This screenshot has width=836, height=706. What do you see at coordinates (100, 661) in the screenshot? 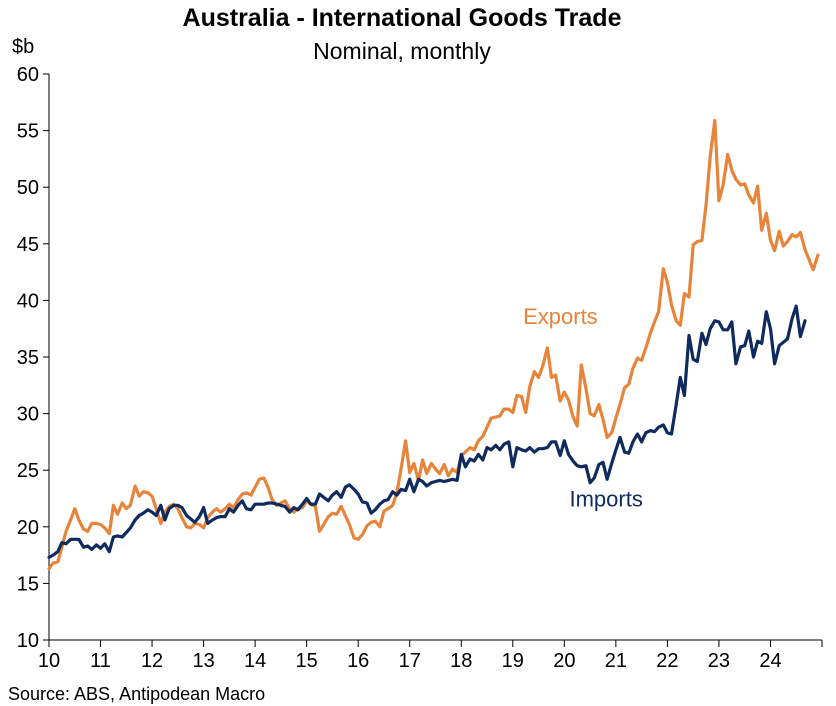
I see `x-tick-label: 11` at bounding box center [100, 661].